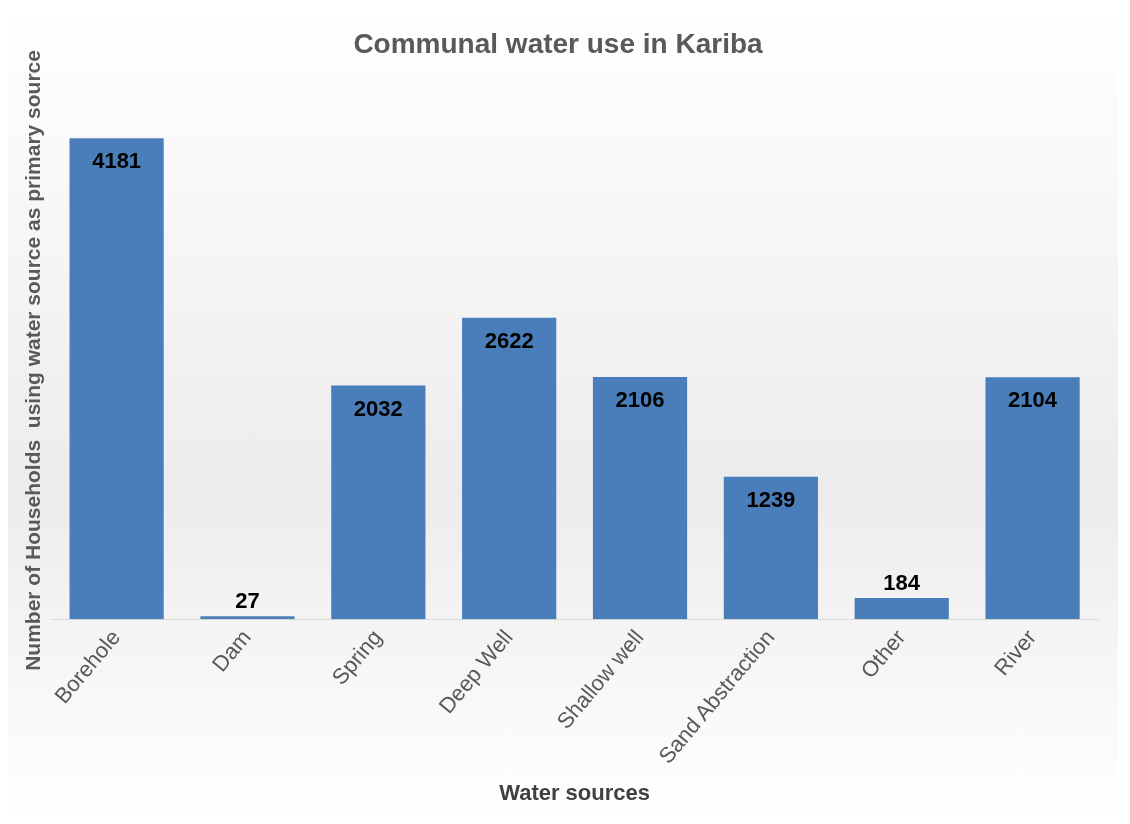 The image size is (1130, 824). Describe the element at coordinates (247, 601) in the screenshot. I see `data-label: 27` at that location.